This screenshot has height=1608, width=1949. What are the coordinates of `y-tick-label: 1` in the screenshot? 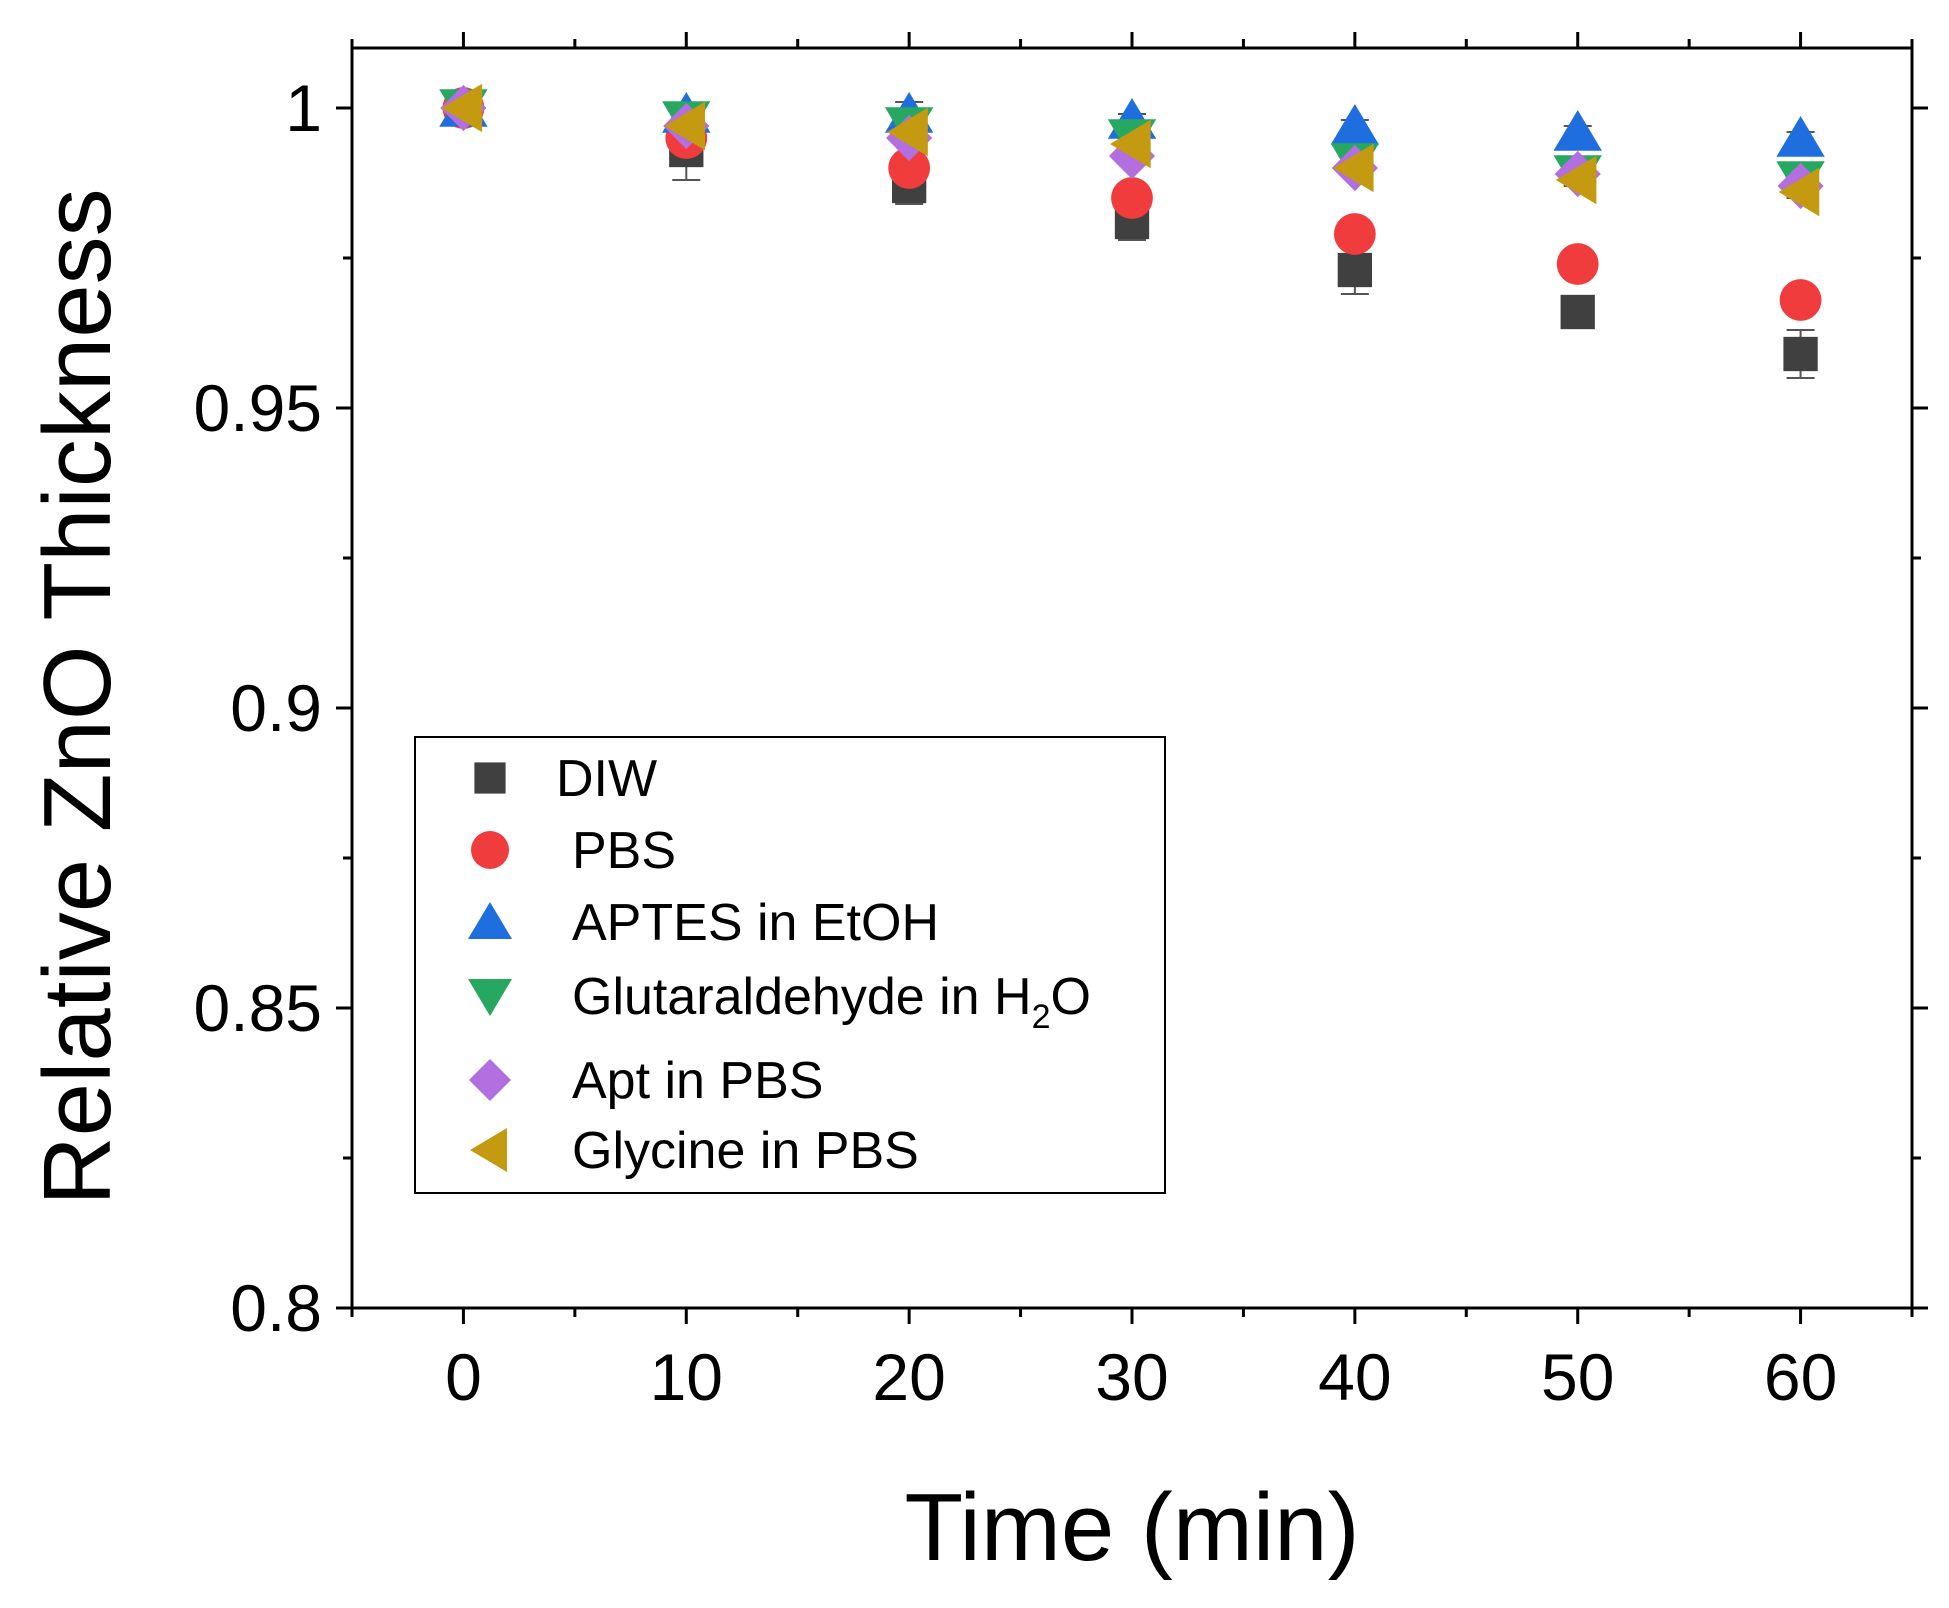 It's located at (303, 108).